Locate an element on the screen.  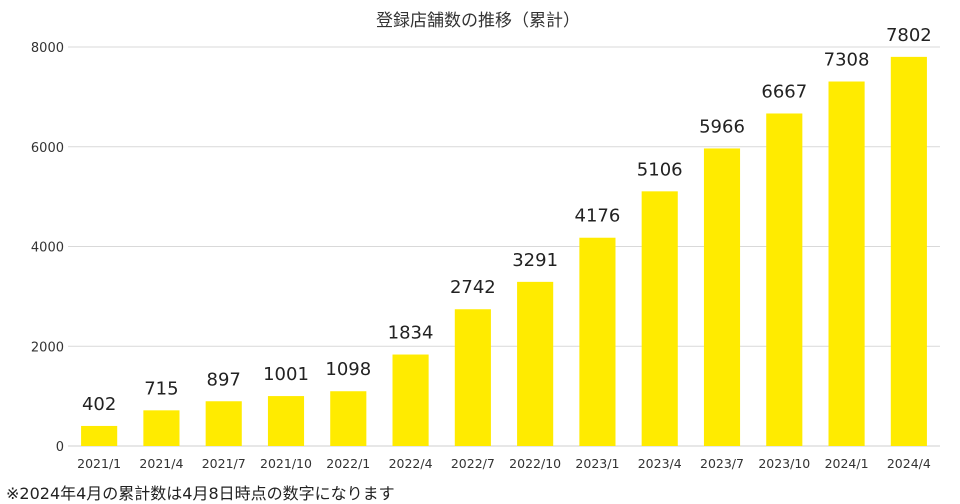
data-label: 1001 is located at coordinates (286, 374).